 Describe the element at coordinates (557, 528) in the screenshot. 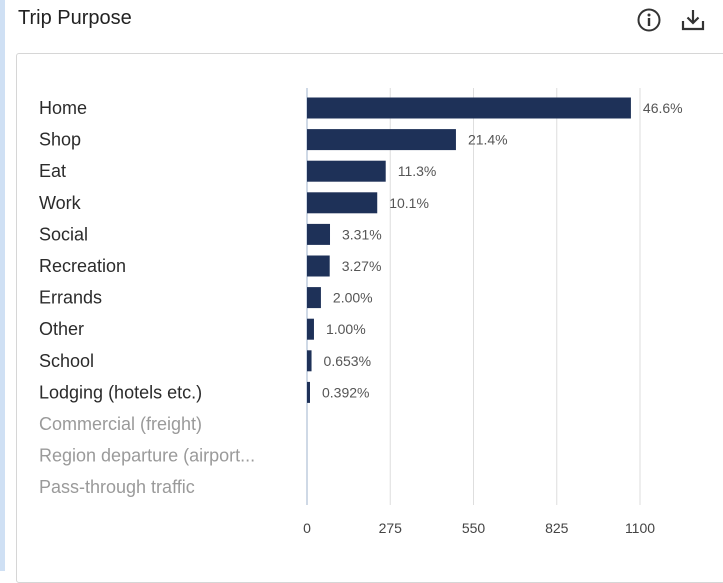

I see `x-tick-label: 825` at that location.